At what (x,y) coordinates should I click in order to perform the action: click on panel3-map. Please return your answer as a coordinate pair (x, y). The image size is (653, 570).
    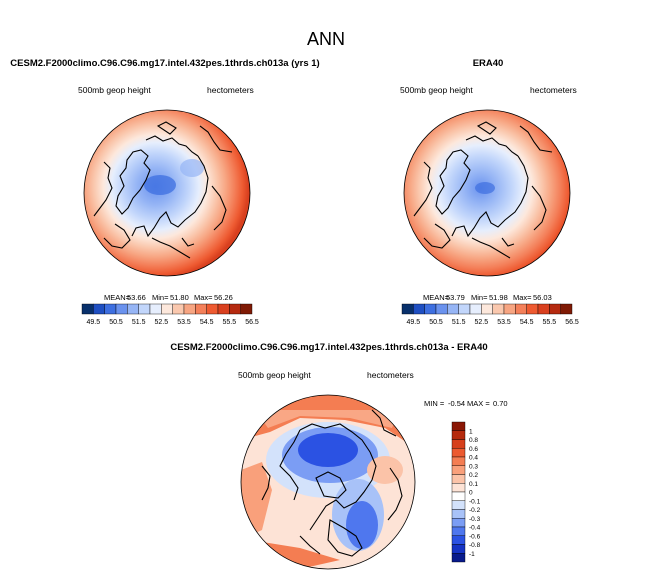
    Looking at the image, I should click on (328, 482).